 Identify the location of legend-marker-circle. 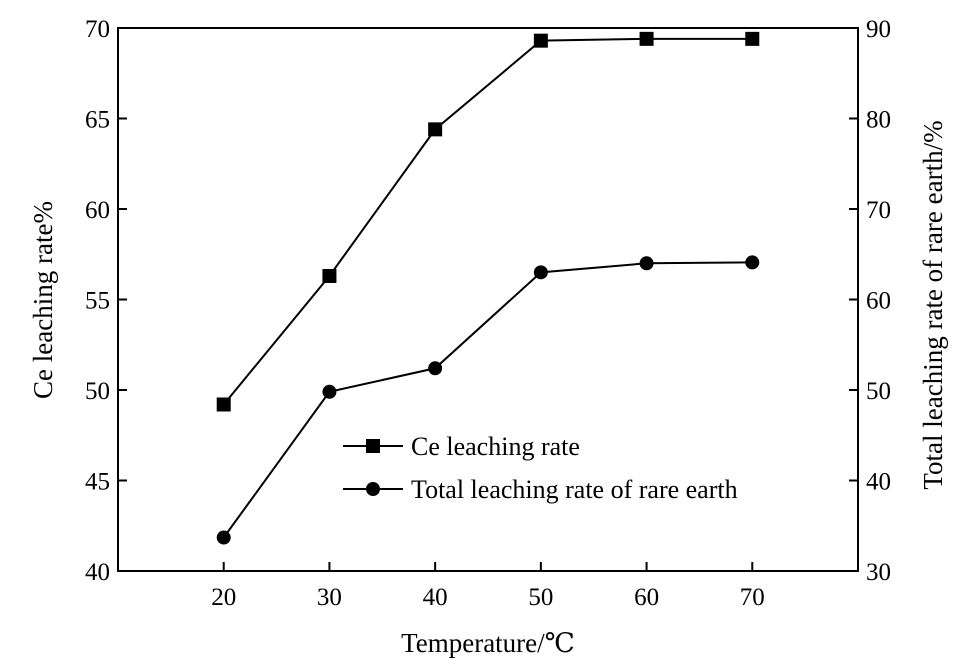
(373, 489).